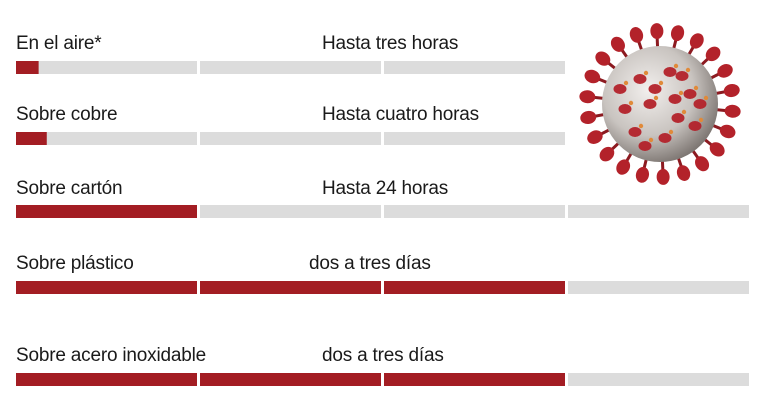 The width and height of the screenshot is (768, 400). What do you see at coordinates (290, 53) in the screenshot?
I see `chart-row: En el aire* Hasta tres horas` at bounding box center [290, 53].